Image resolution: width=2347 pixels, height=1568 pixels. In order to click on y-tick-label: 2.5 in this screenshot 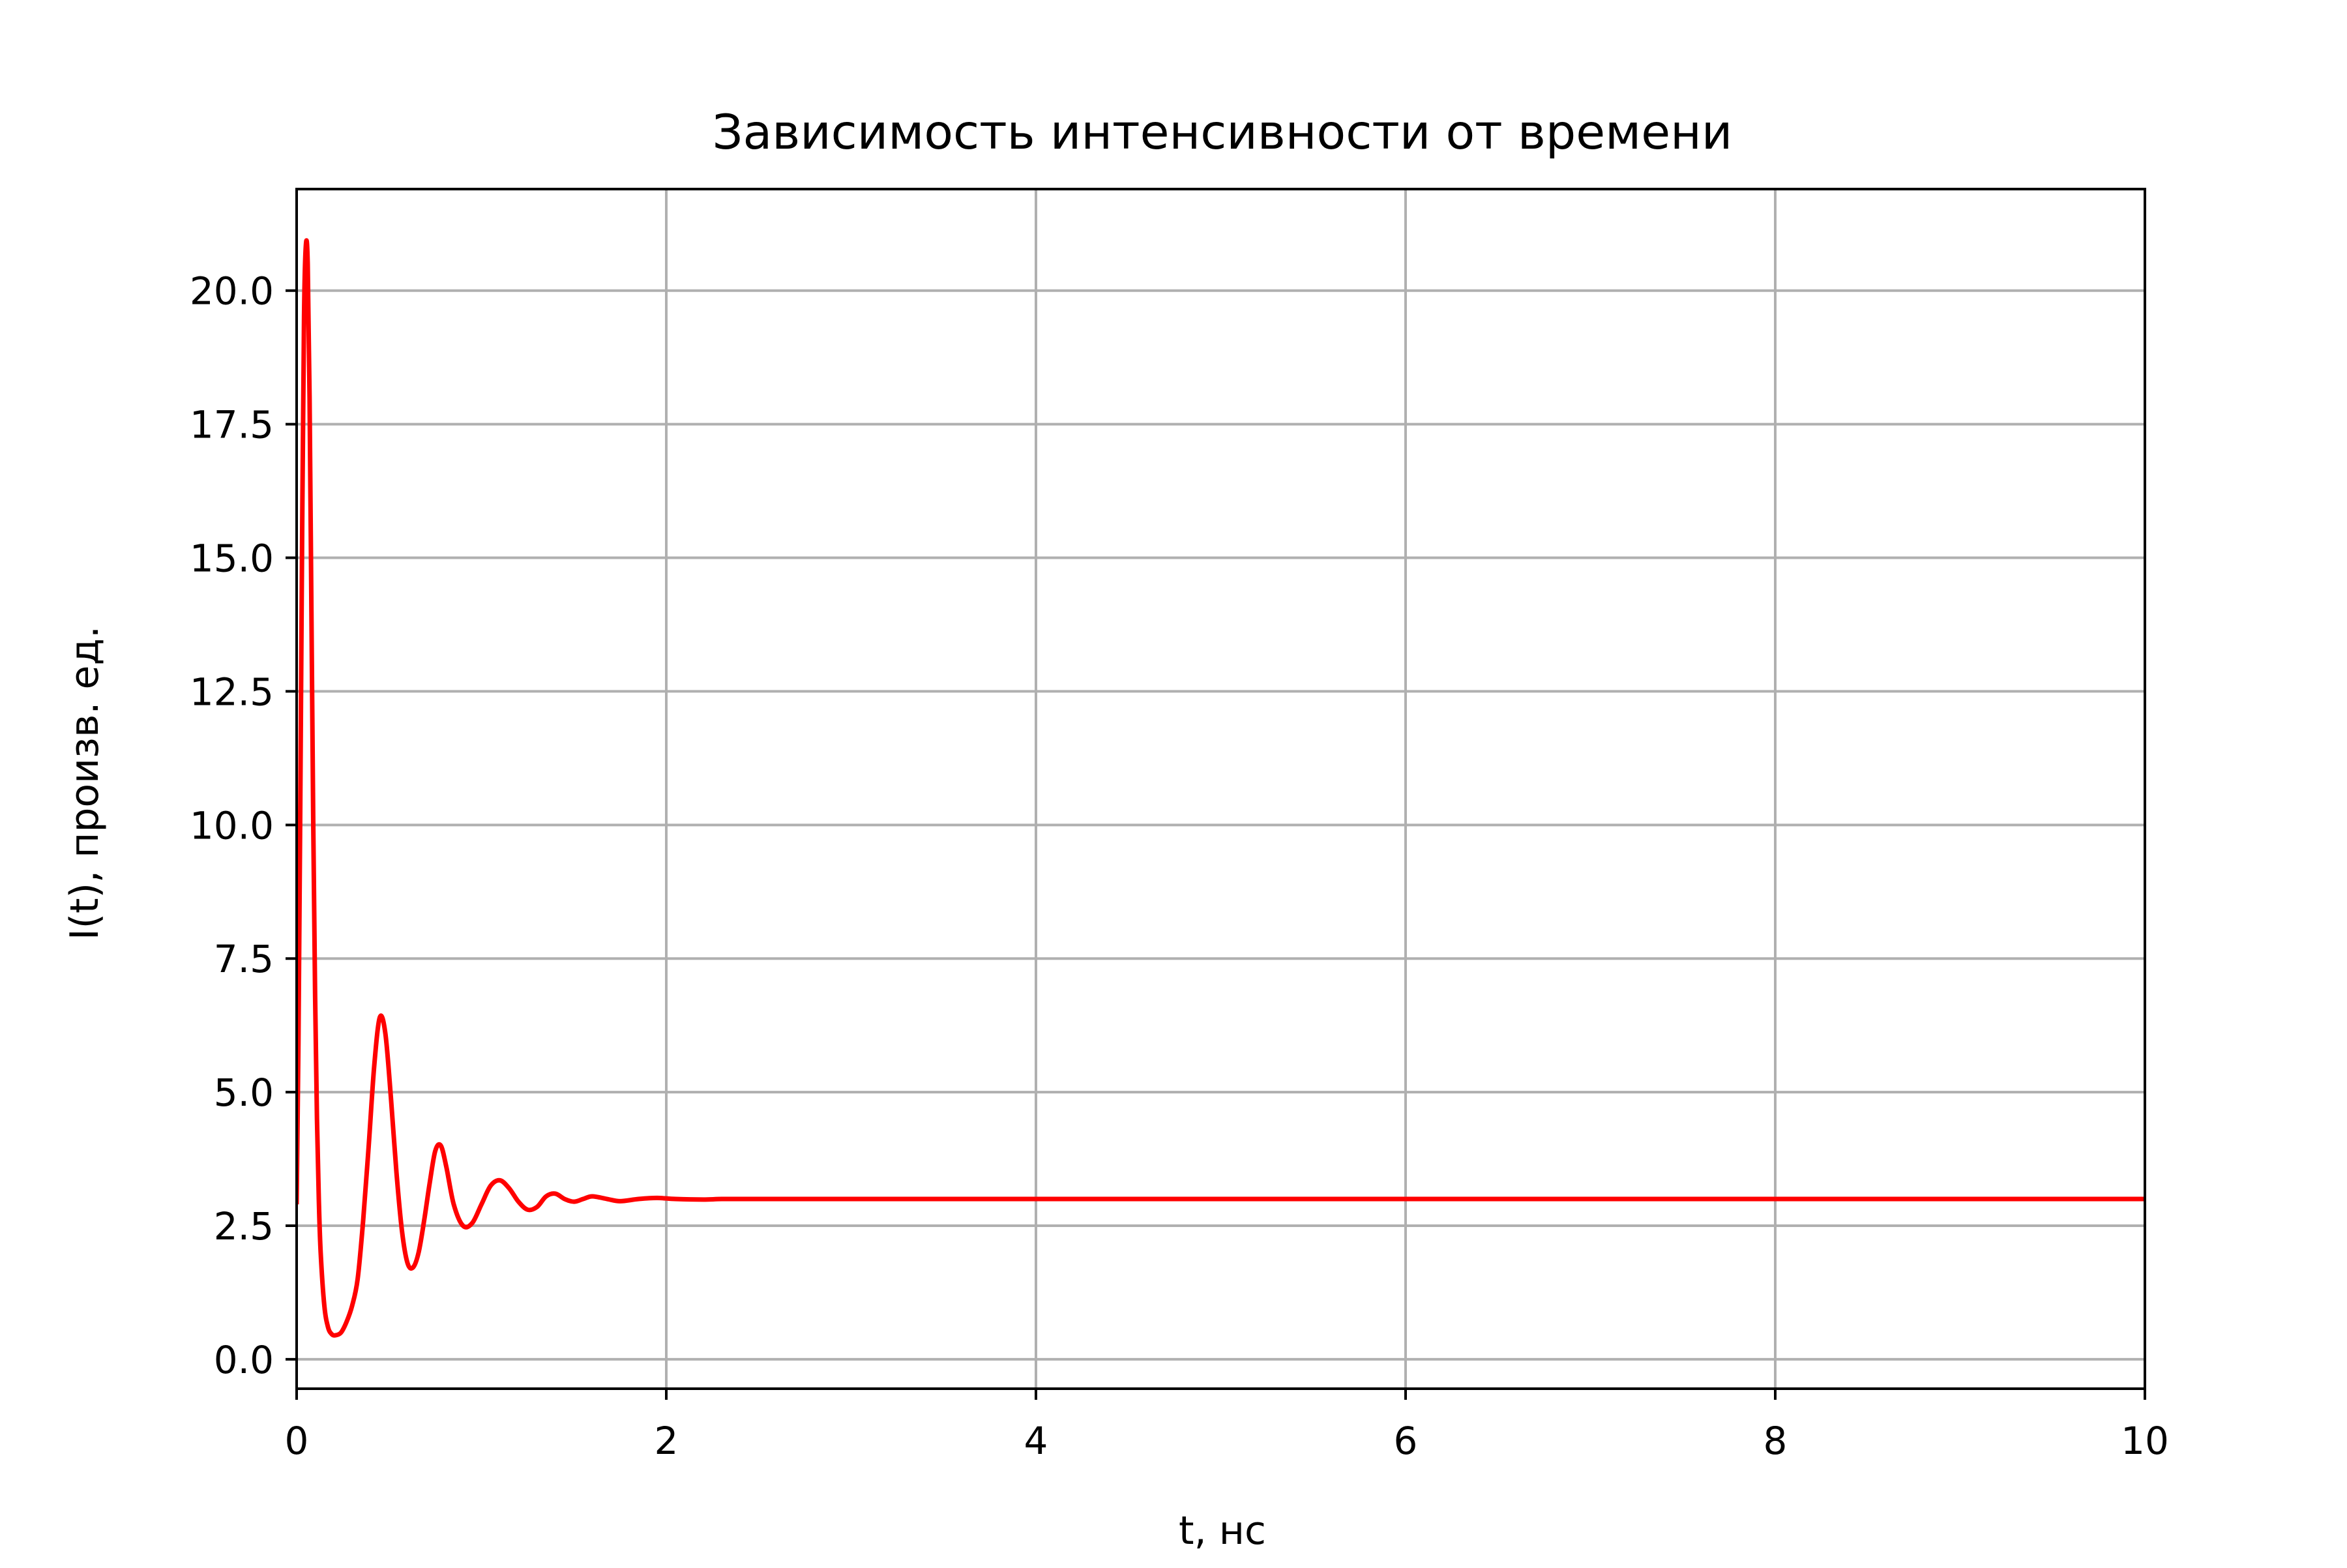, I will do `click(244, 1226)`.